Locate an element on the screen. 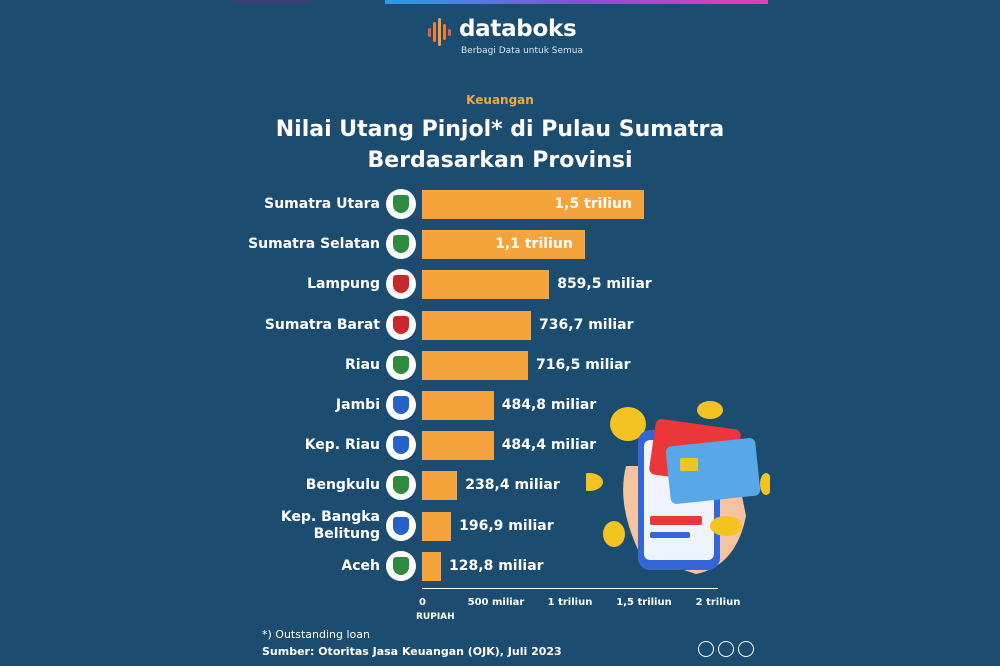 The width and height of the screenshot is (1000, 666). category-label-line: Sumatra Utara is located at coordinates (322, 204).